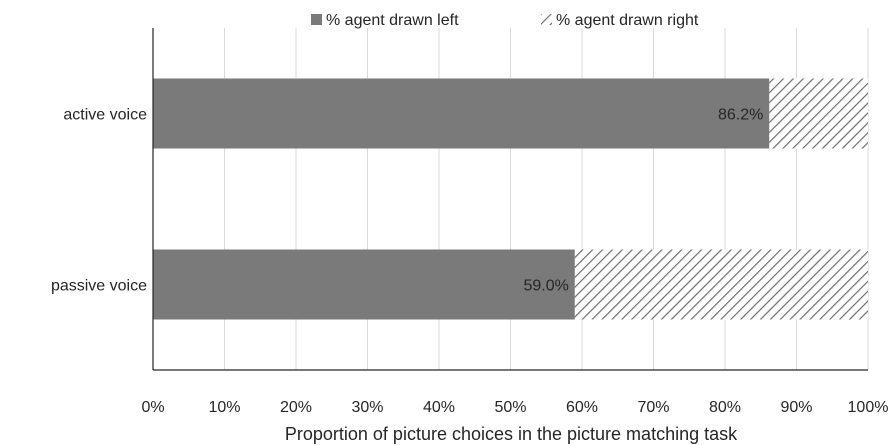  I want to click on legend-label-left: % agent drawn left, so click(392, 20).